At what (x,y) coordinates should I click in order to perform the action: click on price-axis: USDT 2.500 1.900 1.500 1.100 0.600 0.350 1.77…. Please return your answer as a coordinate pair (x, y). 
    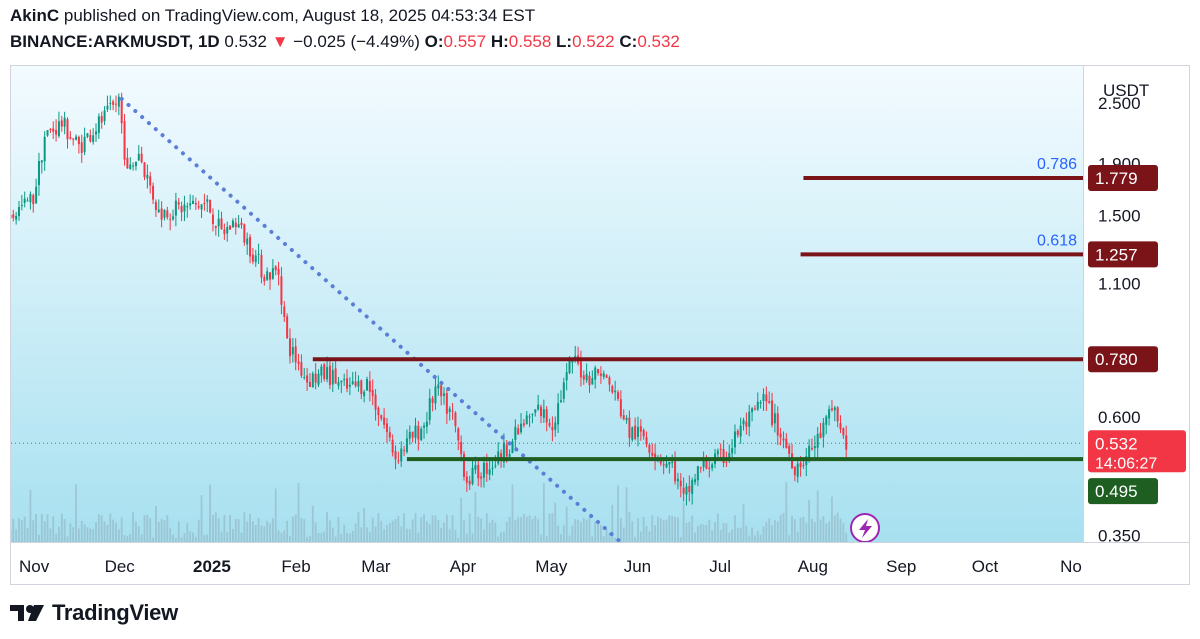
    Looking at the image, I should click on (1137, 305).